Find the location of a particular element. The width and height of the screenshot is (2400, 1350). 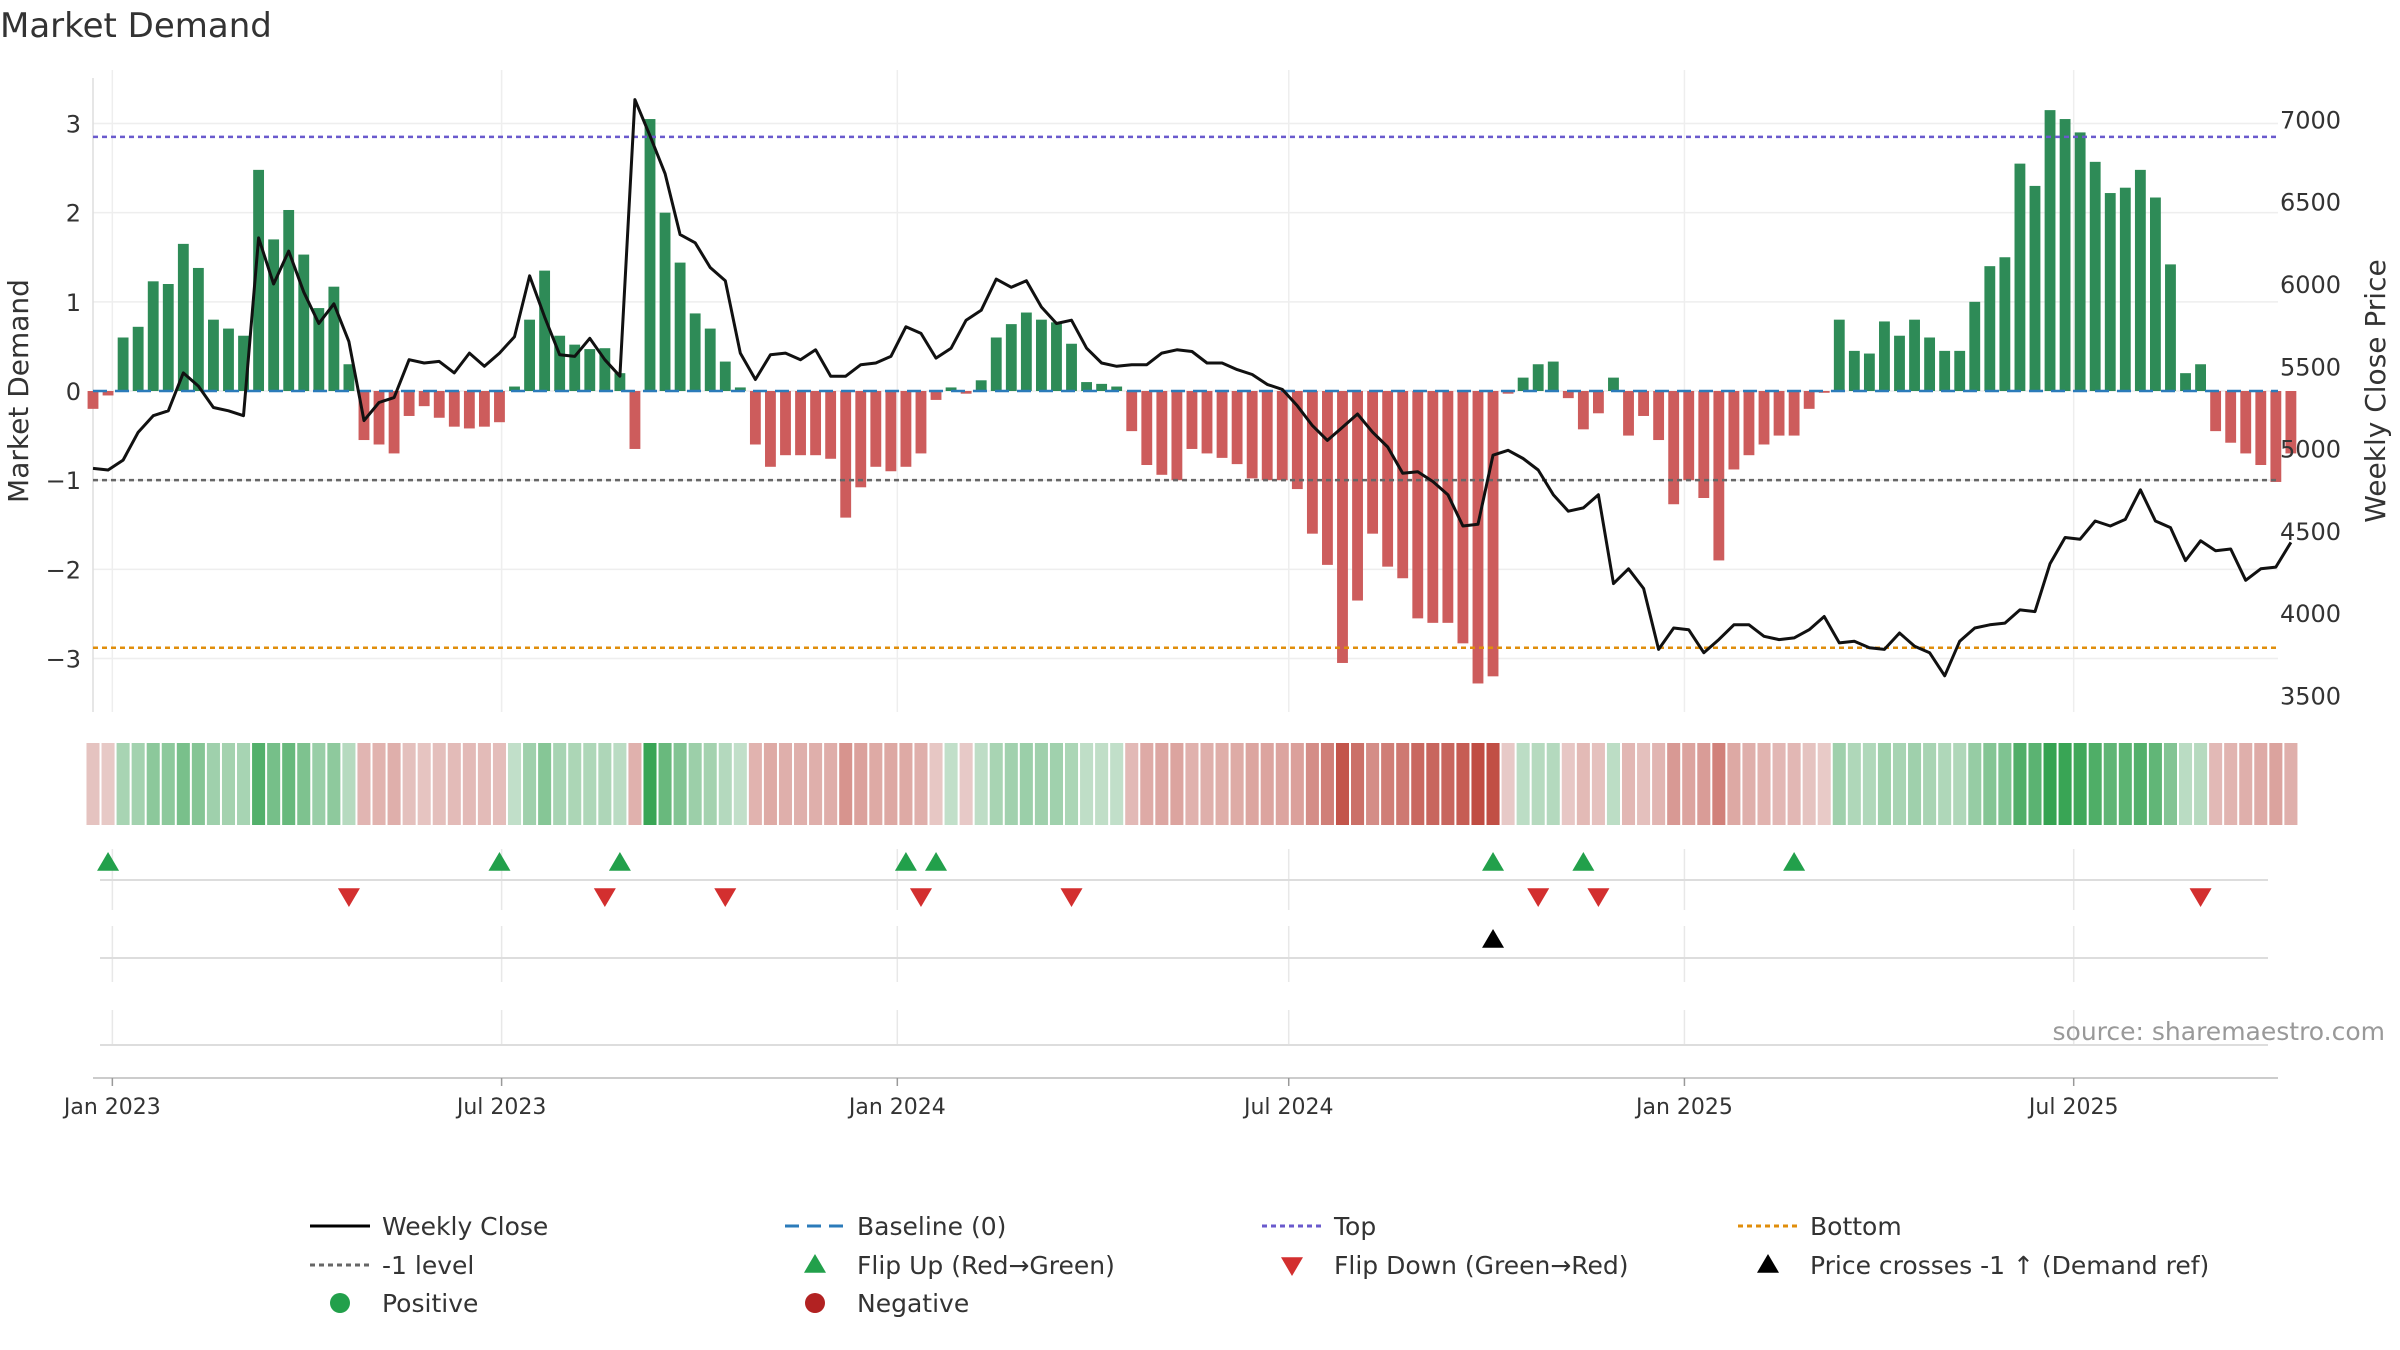

x-tick-label: Jan 2023 is located at coordinates (111, 1107).